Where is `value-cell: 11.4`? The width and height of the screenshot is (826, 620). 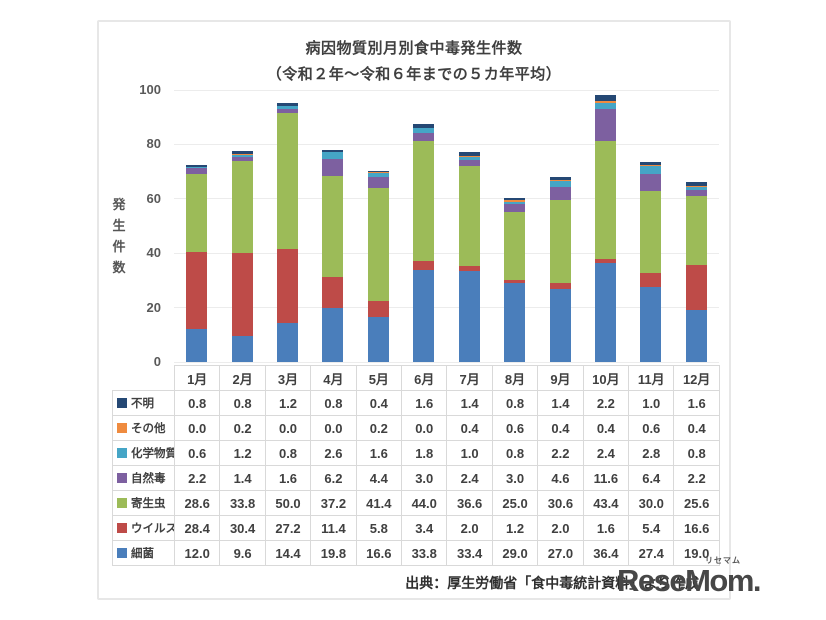 value-cell: 11.4 is located at coordinates (333, 528).